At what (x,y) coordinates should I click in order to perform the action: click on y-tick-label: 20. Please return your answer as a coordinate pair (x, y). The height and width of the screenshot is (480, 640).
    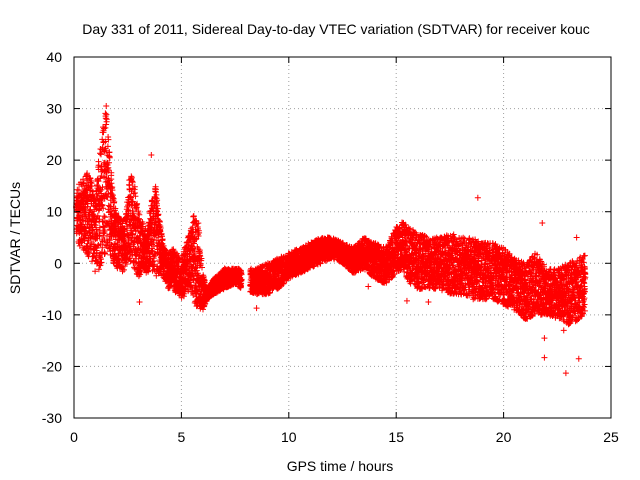
    Looking at the image, I should click on (54, 160).